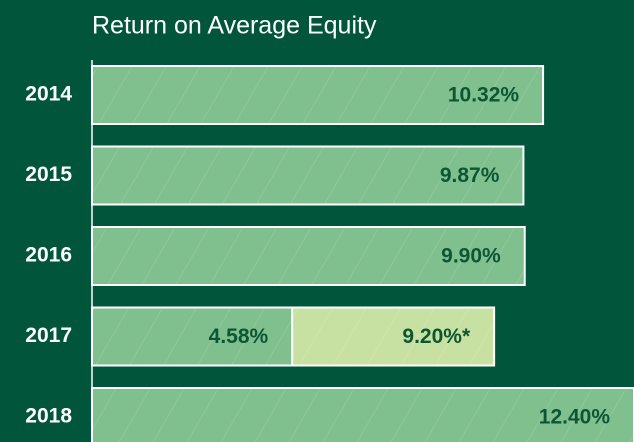 The image size is (634, 442). I want to click on data-label: 9.90%, so click(471, 256).